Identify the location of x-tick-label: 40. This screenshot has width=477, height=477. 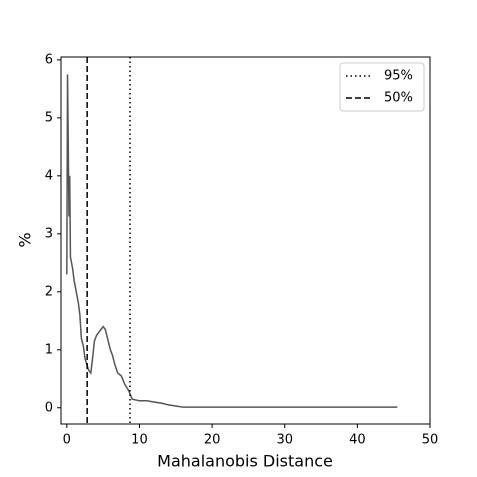
(357, 440).